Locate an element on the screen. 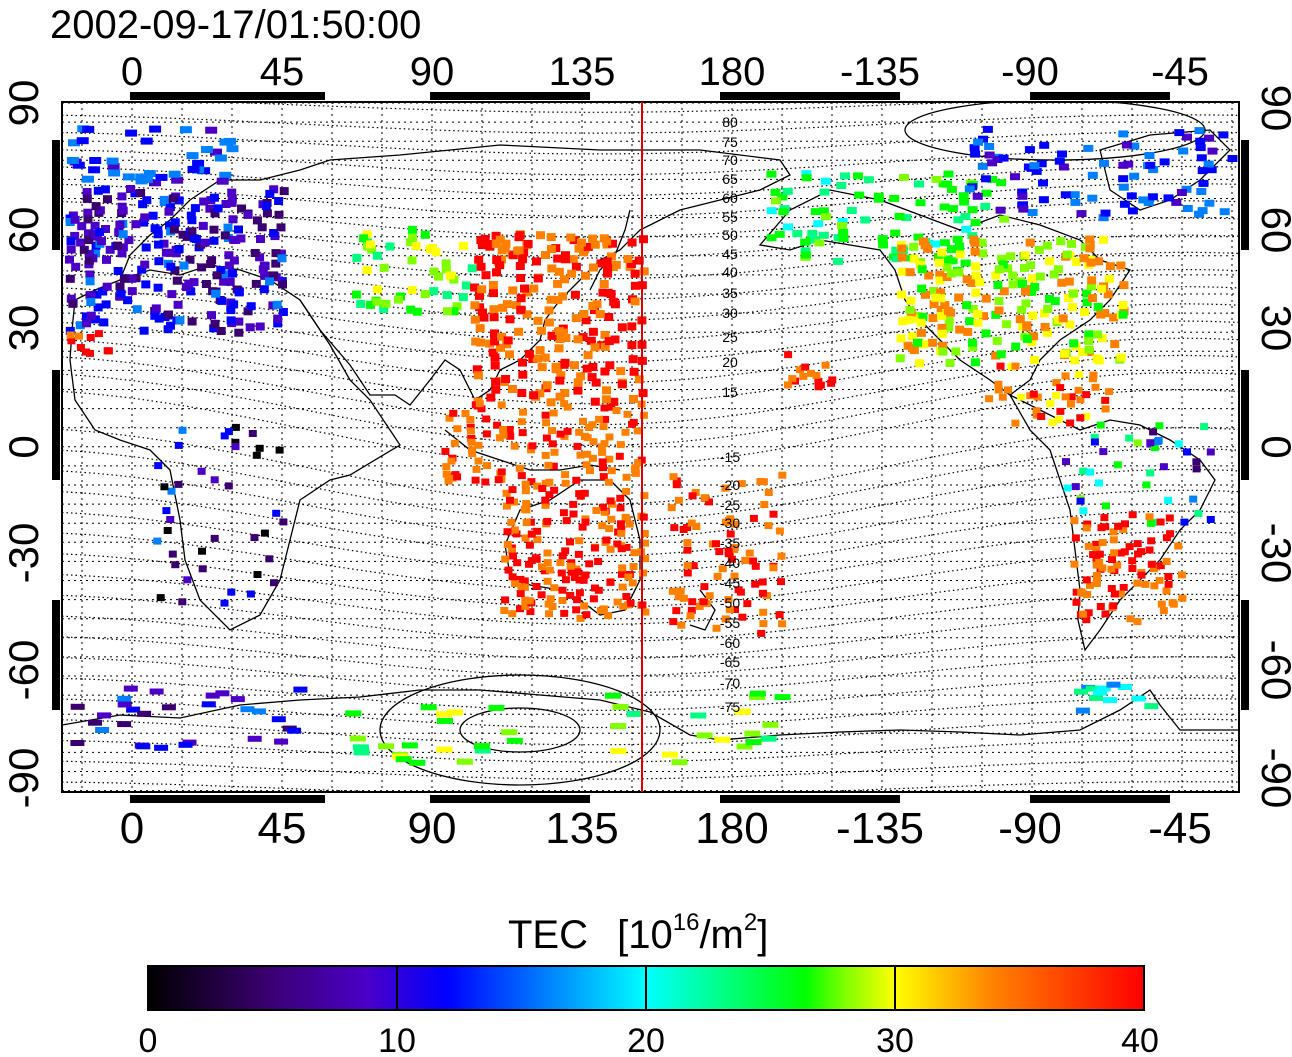 The width and height of the screenshot is (1292, 1057). contour-value-label: 65 is located at coordinates (730, 179).